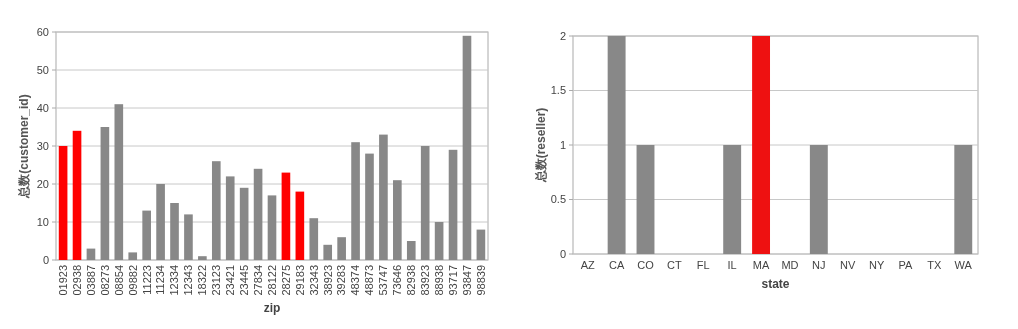  Describe the element at coordinates (588, 265) in the screenshot. I see `x-tick-label: AZ` at that location.